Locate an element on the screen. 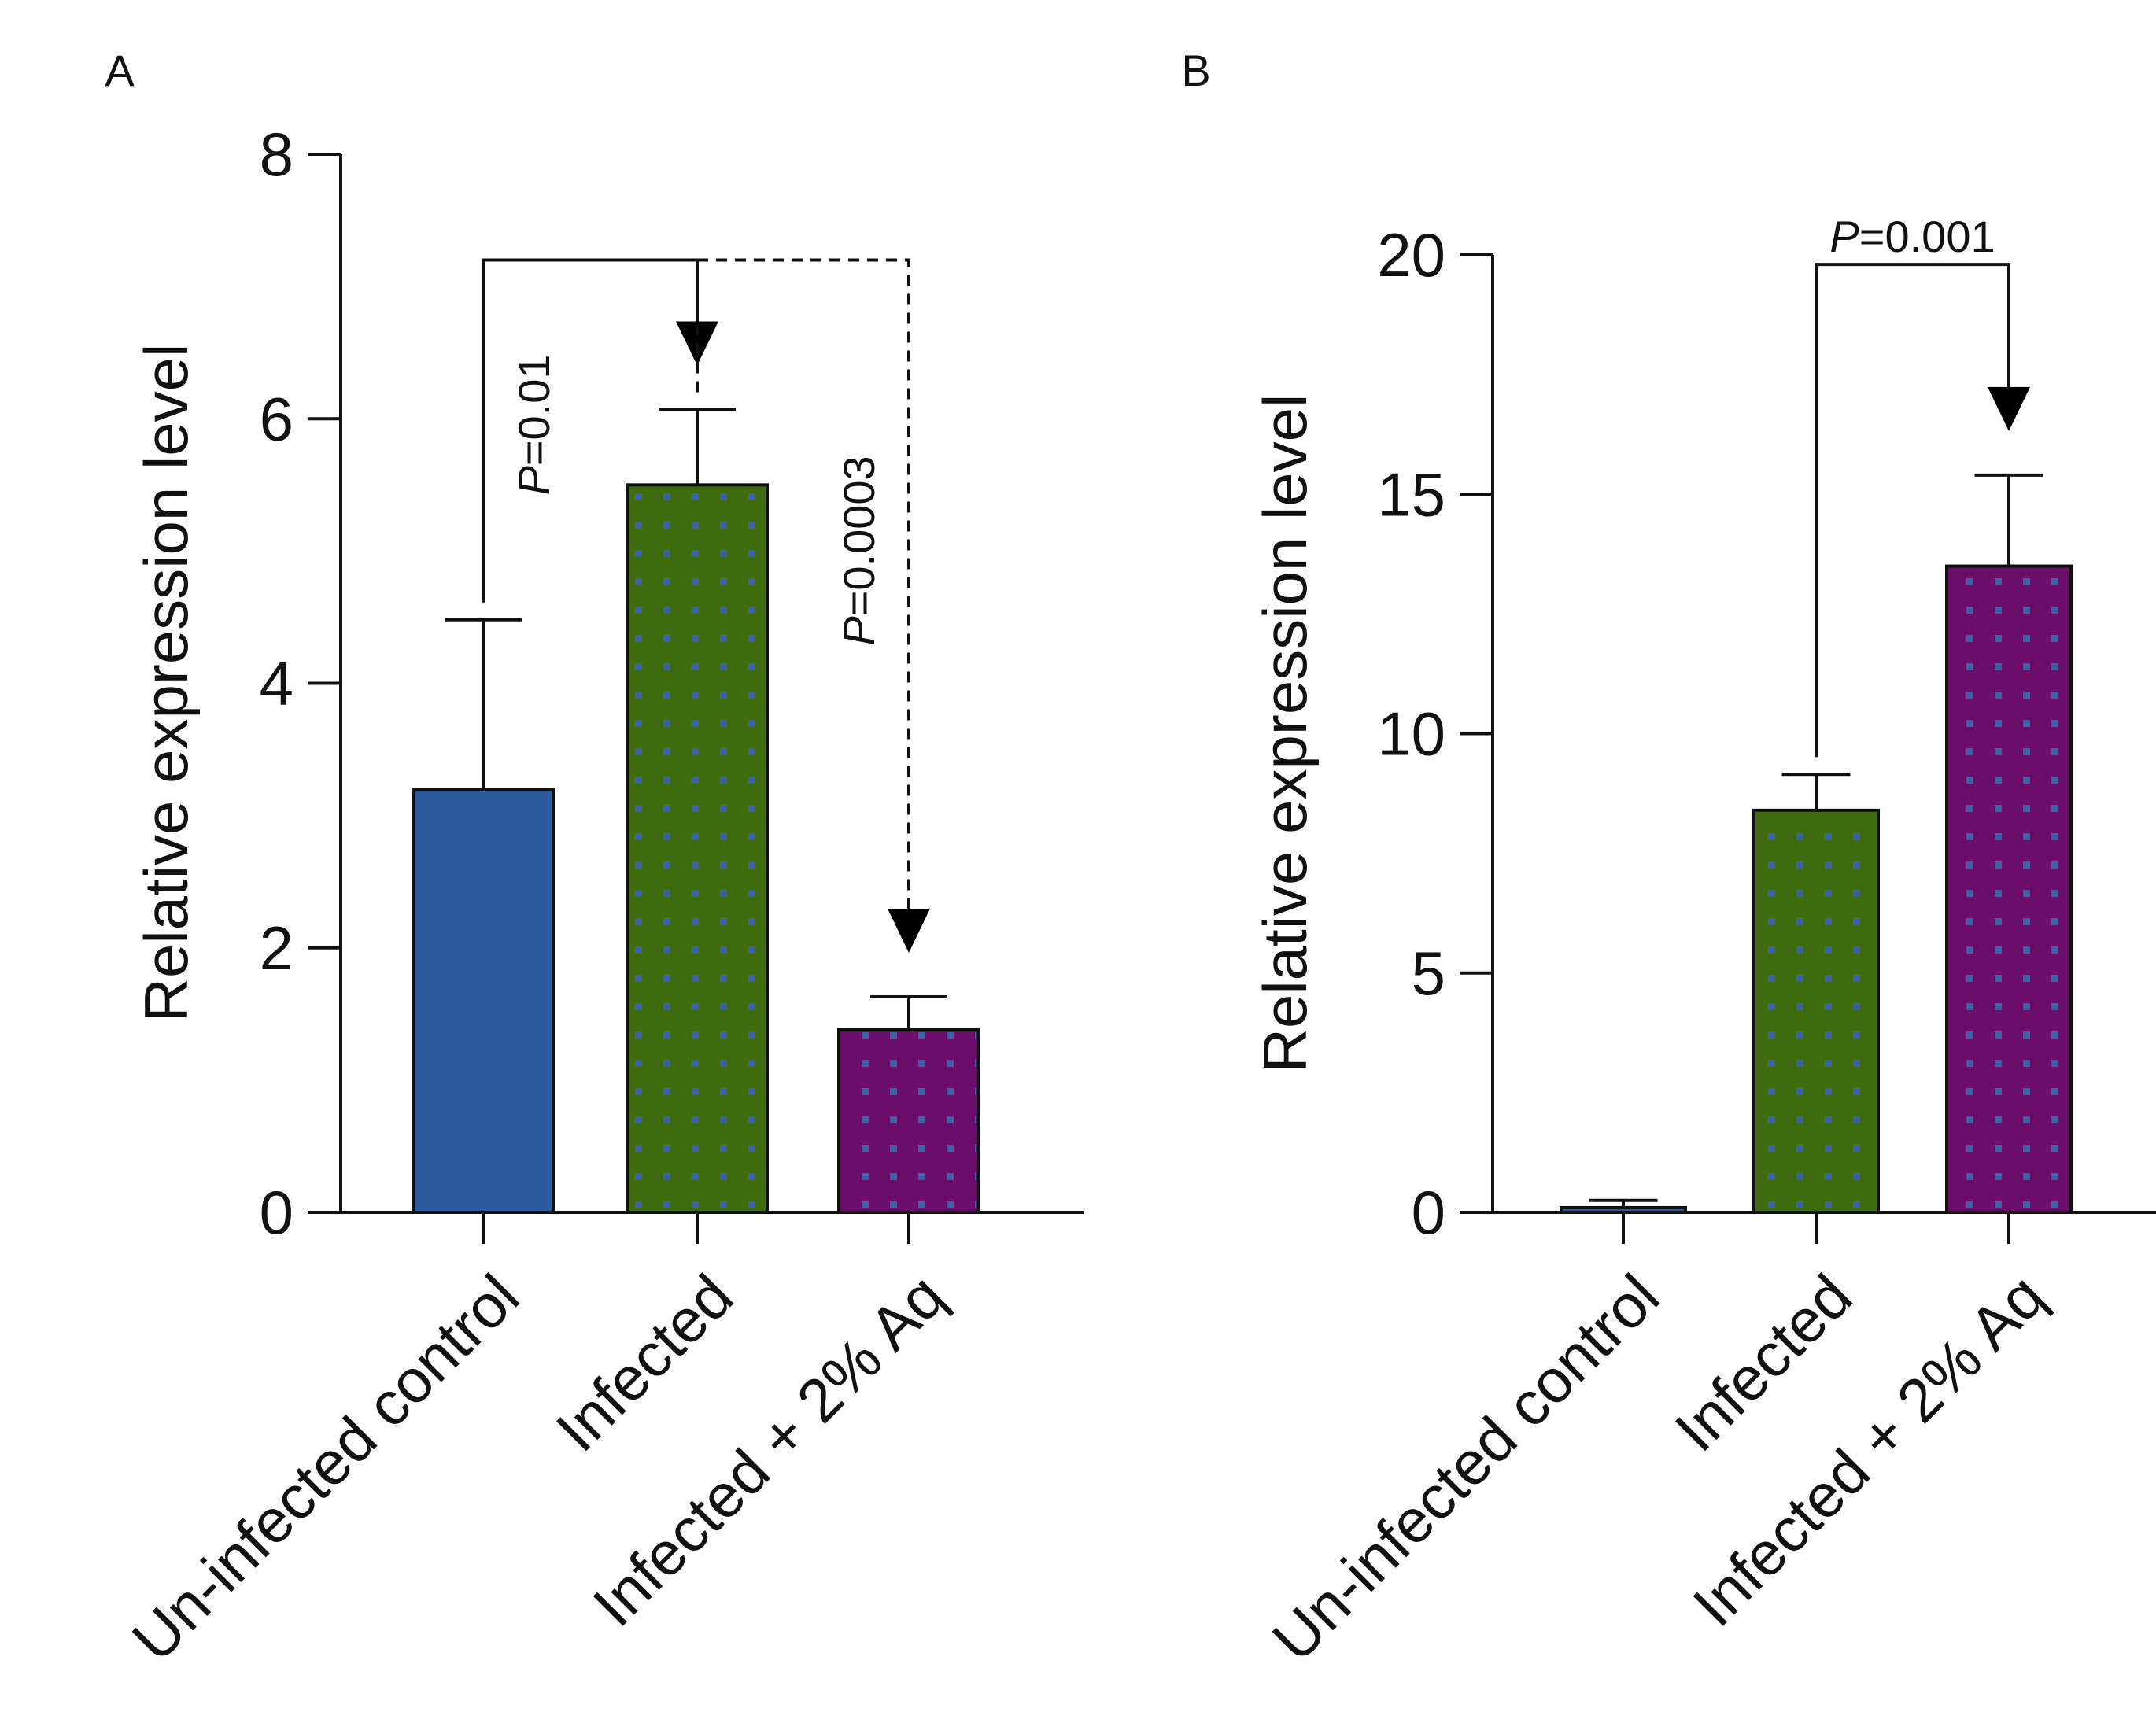 This screenshot has width=2156, height=1734. p-value: =0.01 is located at coordinates (534, 410).